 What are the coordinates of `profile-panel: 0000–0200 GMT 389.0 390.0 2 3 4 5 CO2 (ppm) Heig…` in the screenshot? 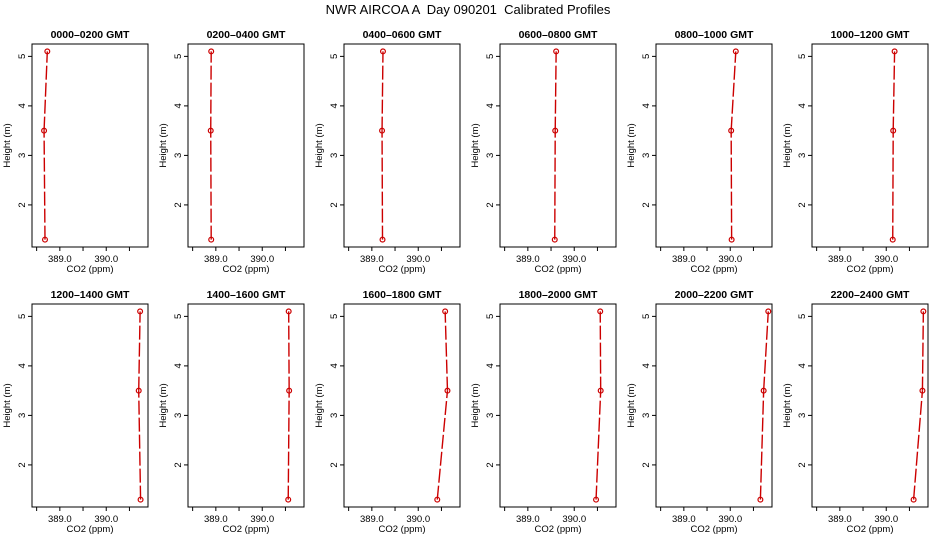 It's located at (75, 152).